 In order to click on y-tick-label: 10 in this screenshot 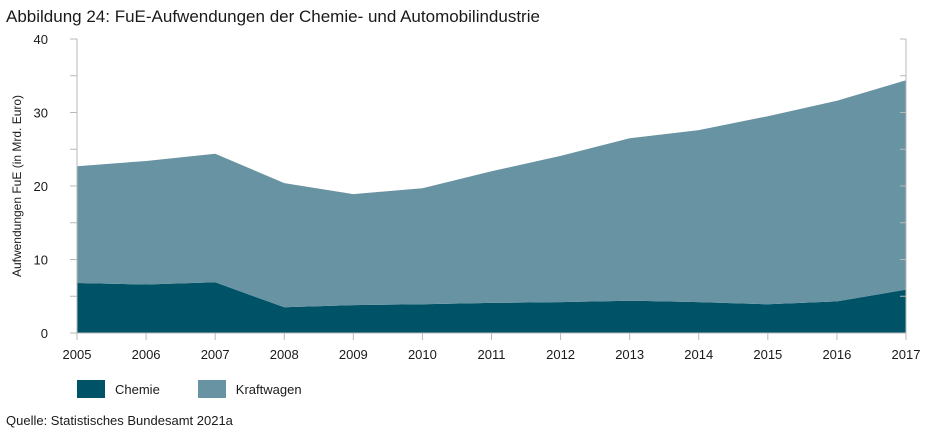, I will do `click(41, 260)`.